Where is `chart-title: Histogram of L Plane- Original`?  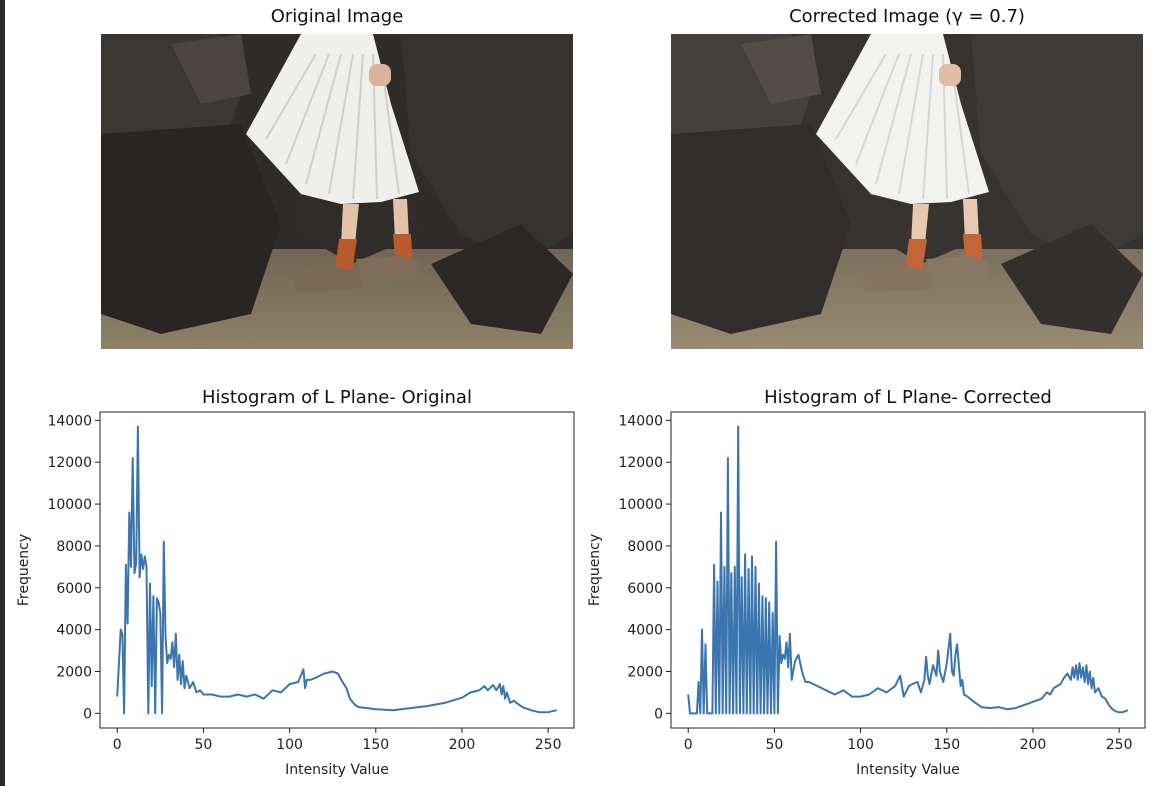 chart-title: Histogram of L Plane- Original is located at coordinates (337, 397).